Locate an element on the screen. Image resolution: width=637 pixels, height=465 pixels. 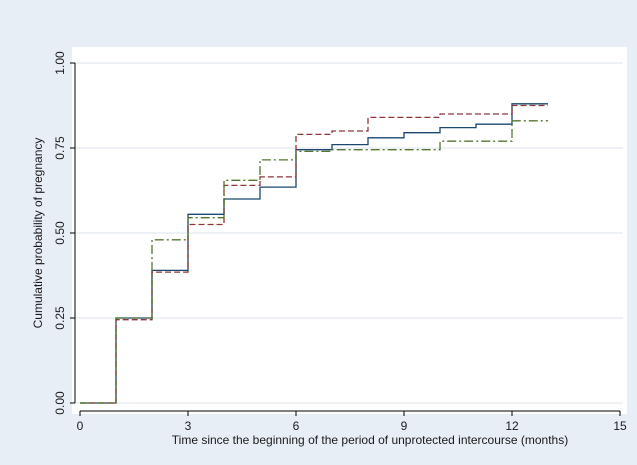
y-tick-label: 0.00 is located at coordinates (60, 403).